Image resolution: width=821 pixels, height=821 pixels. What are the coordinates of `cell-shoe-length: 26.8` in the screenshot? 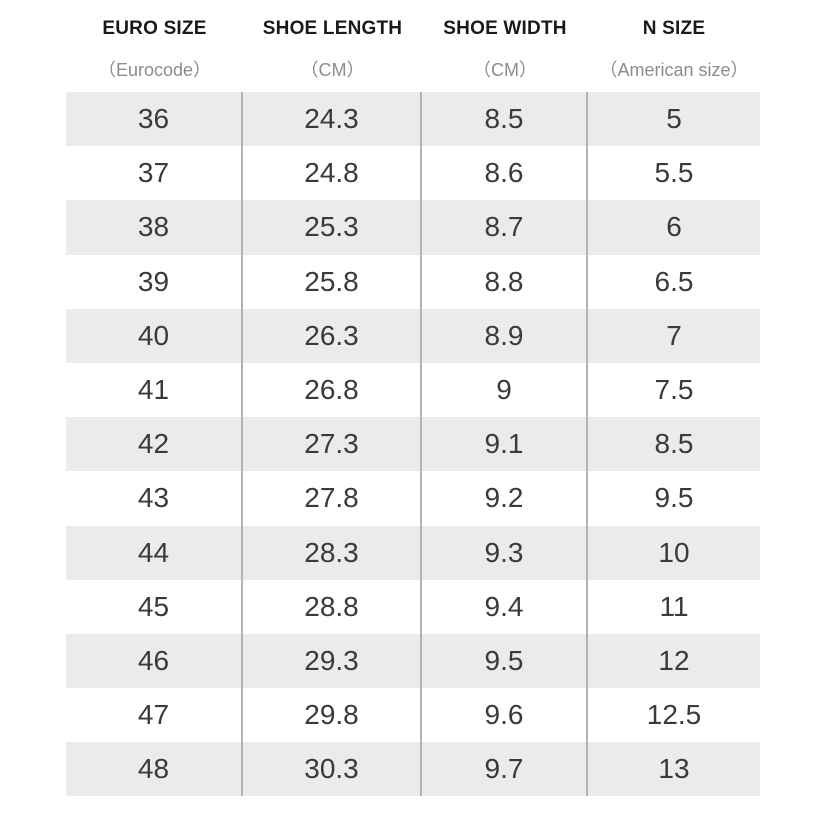 It's located at (332, 390).